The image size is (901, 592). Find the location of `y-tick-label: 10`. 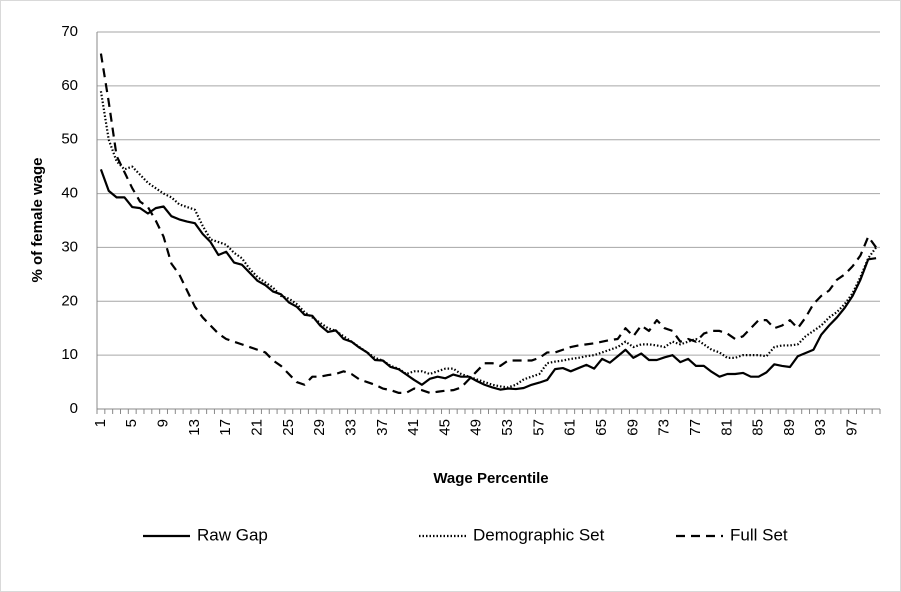

y-tick-label: 10 is located at coordinates (69, 354).